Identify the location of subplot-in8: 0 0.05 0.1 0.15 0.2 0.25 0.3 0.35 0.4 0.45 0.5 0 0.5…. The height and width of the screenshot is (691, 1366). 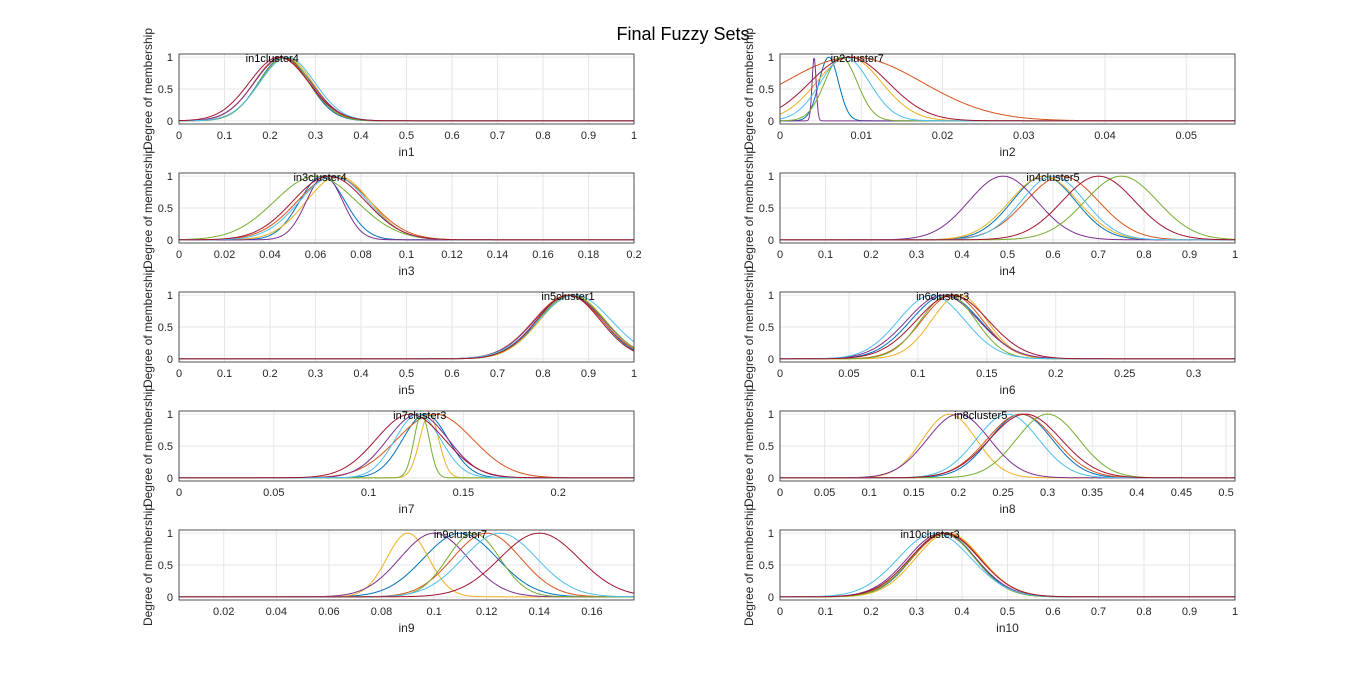
(989, 450).